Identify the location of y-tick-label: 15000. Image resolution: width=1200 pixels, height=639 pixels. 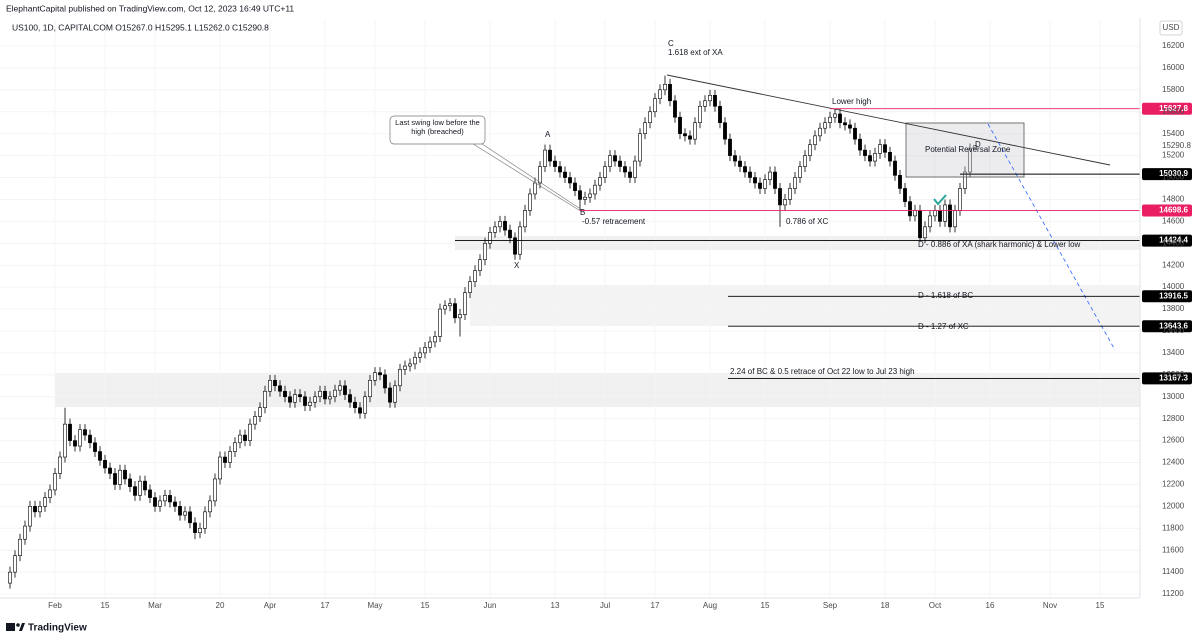
(1173, 177).